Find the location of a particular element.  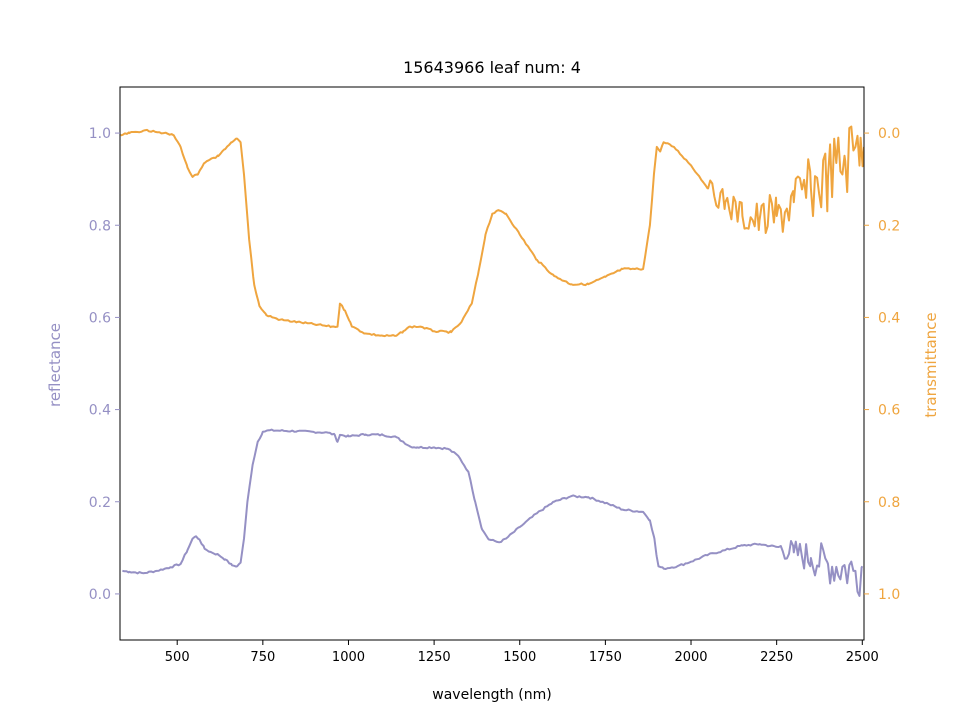

x-axis-label: wavelength (nm) is located at coordinates (491, 695).